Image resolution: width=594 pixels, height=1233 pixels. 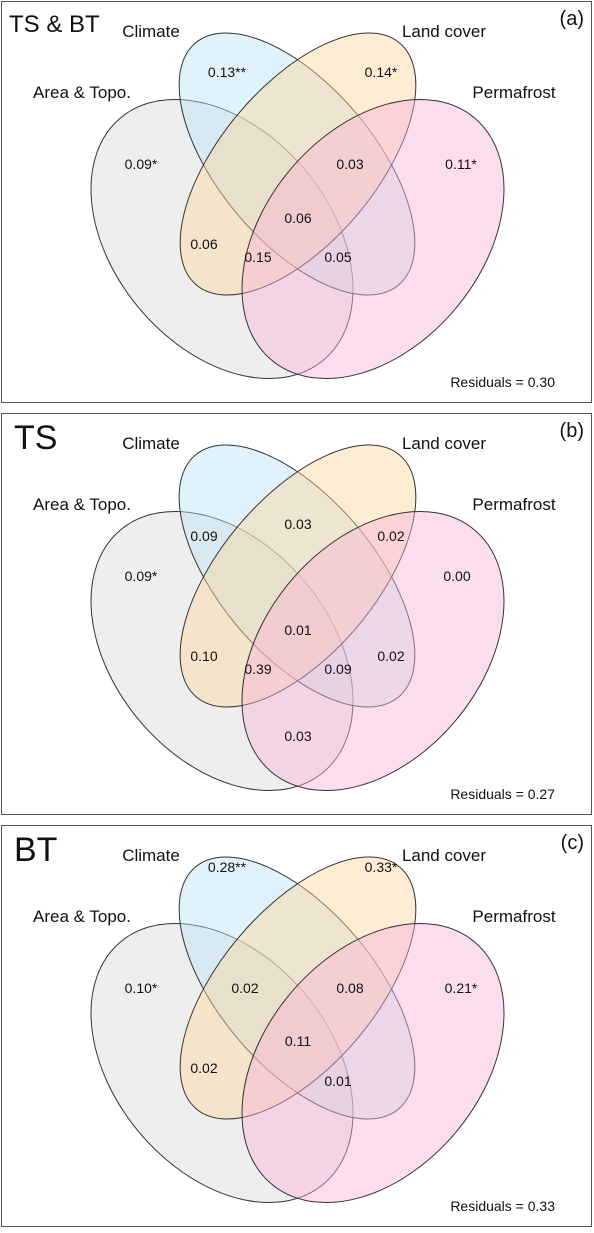 What do you see at coordinates (461, 164) in the screenshot?
I see `value-permafrost-only: 0.11*` at bounding box center [461, 164].